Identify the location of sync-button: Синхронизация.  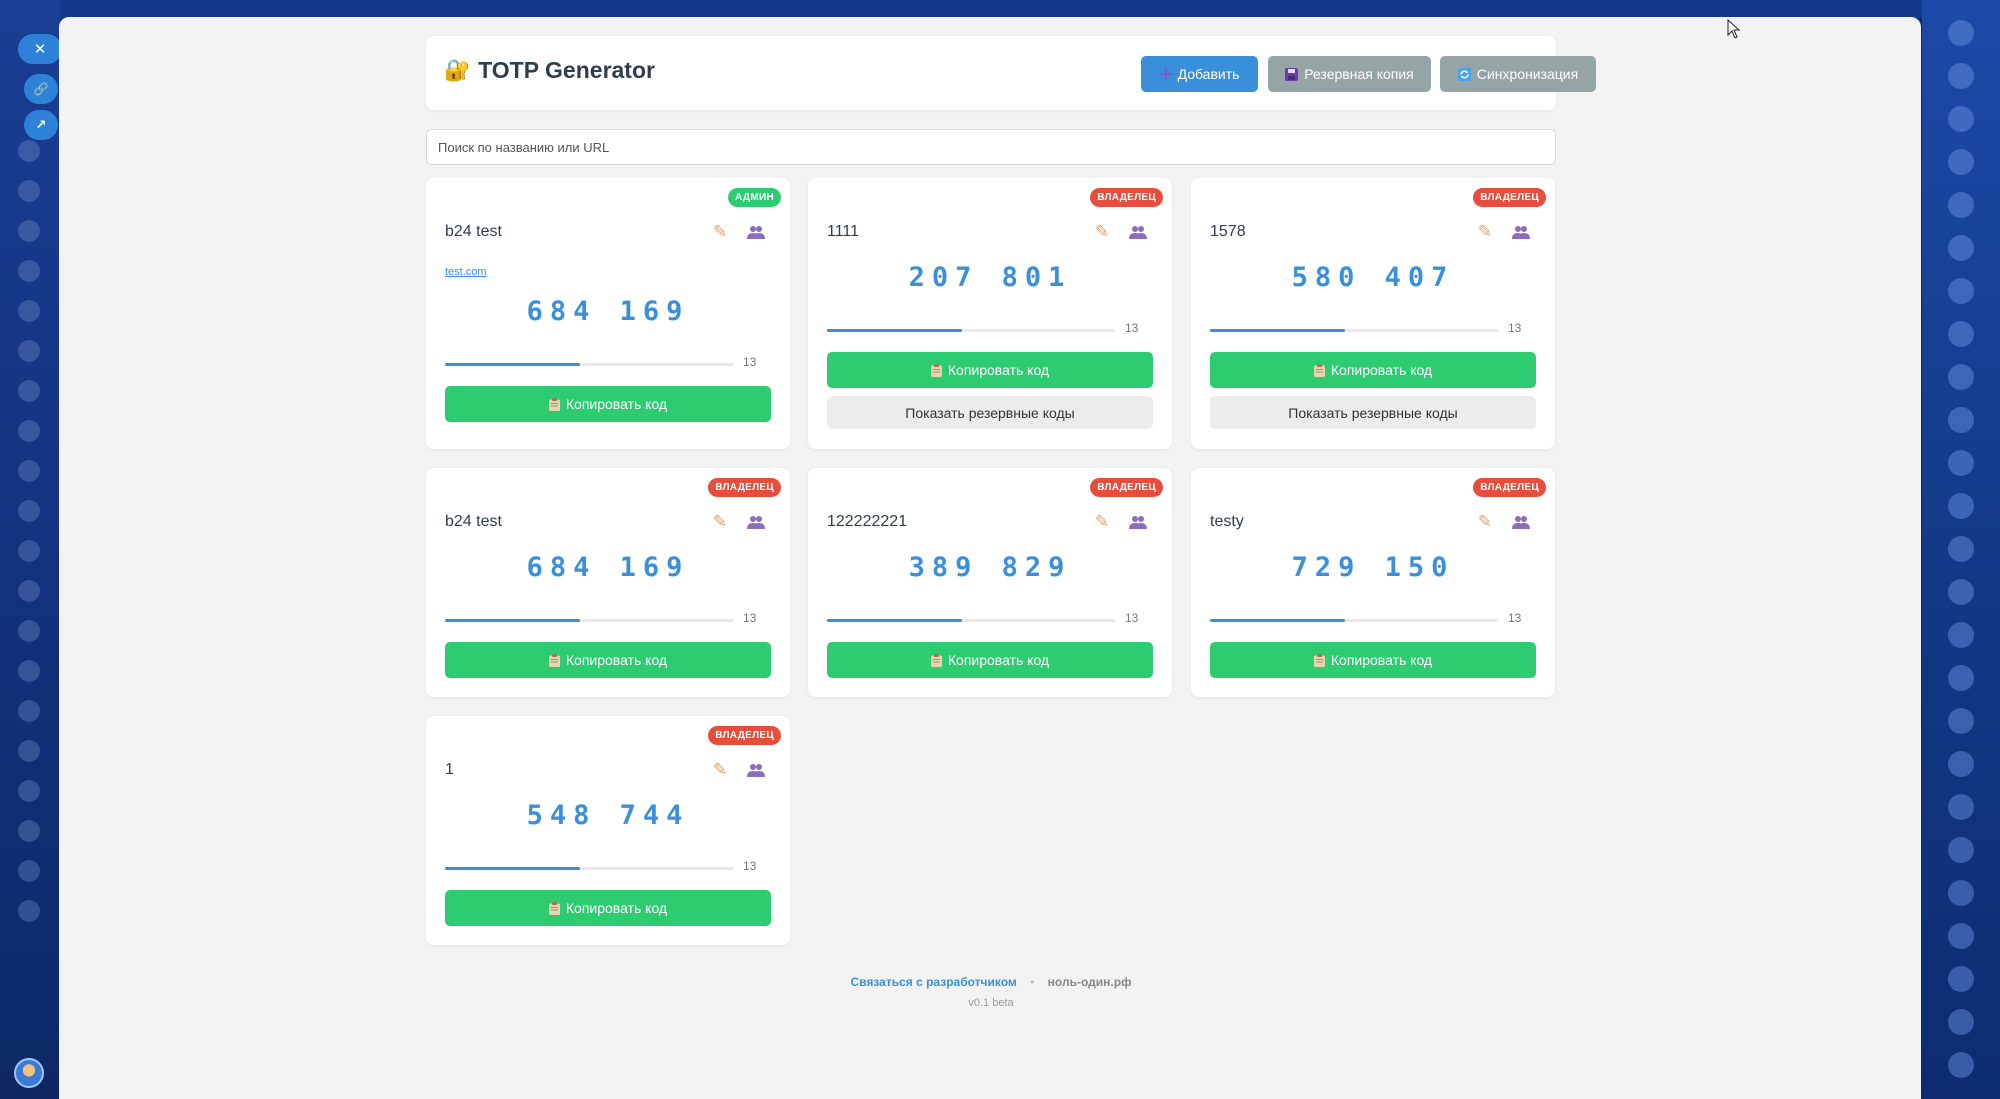
(1518, 74).